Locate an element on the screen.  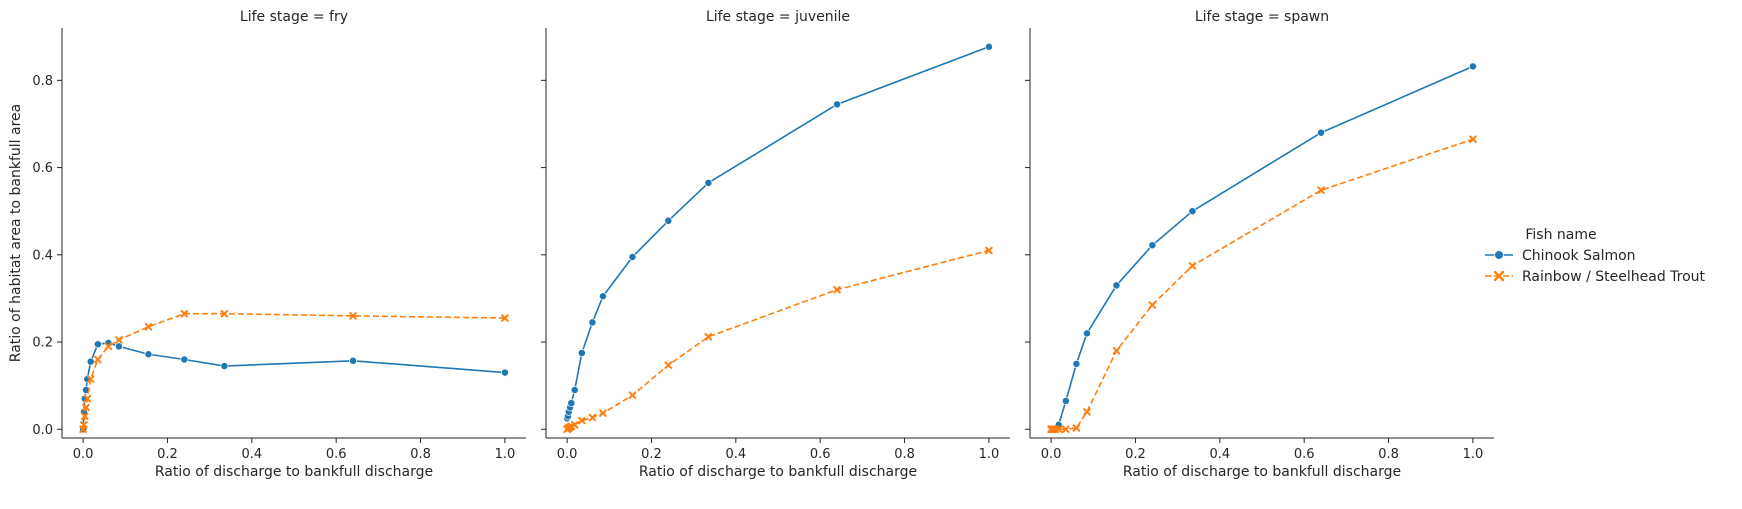
y-tick-label: 0.4 is located at coordinates (42, 255).